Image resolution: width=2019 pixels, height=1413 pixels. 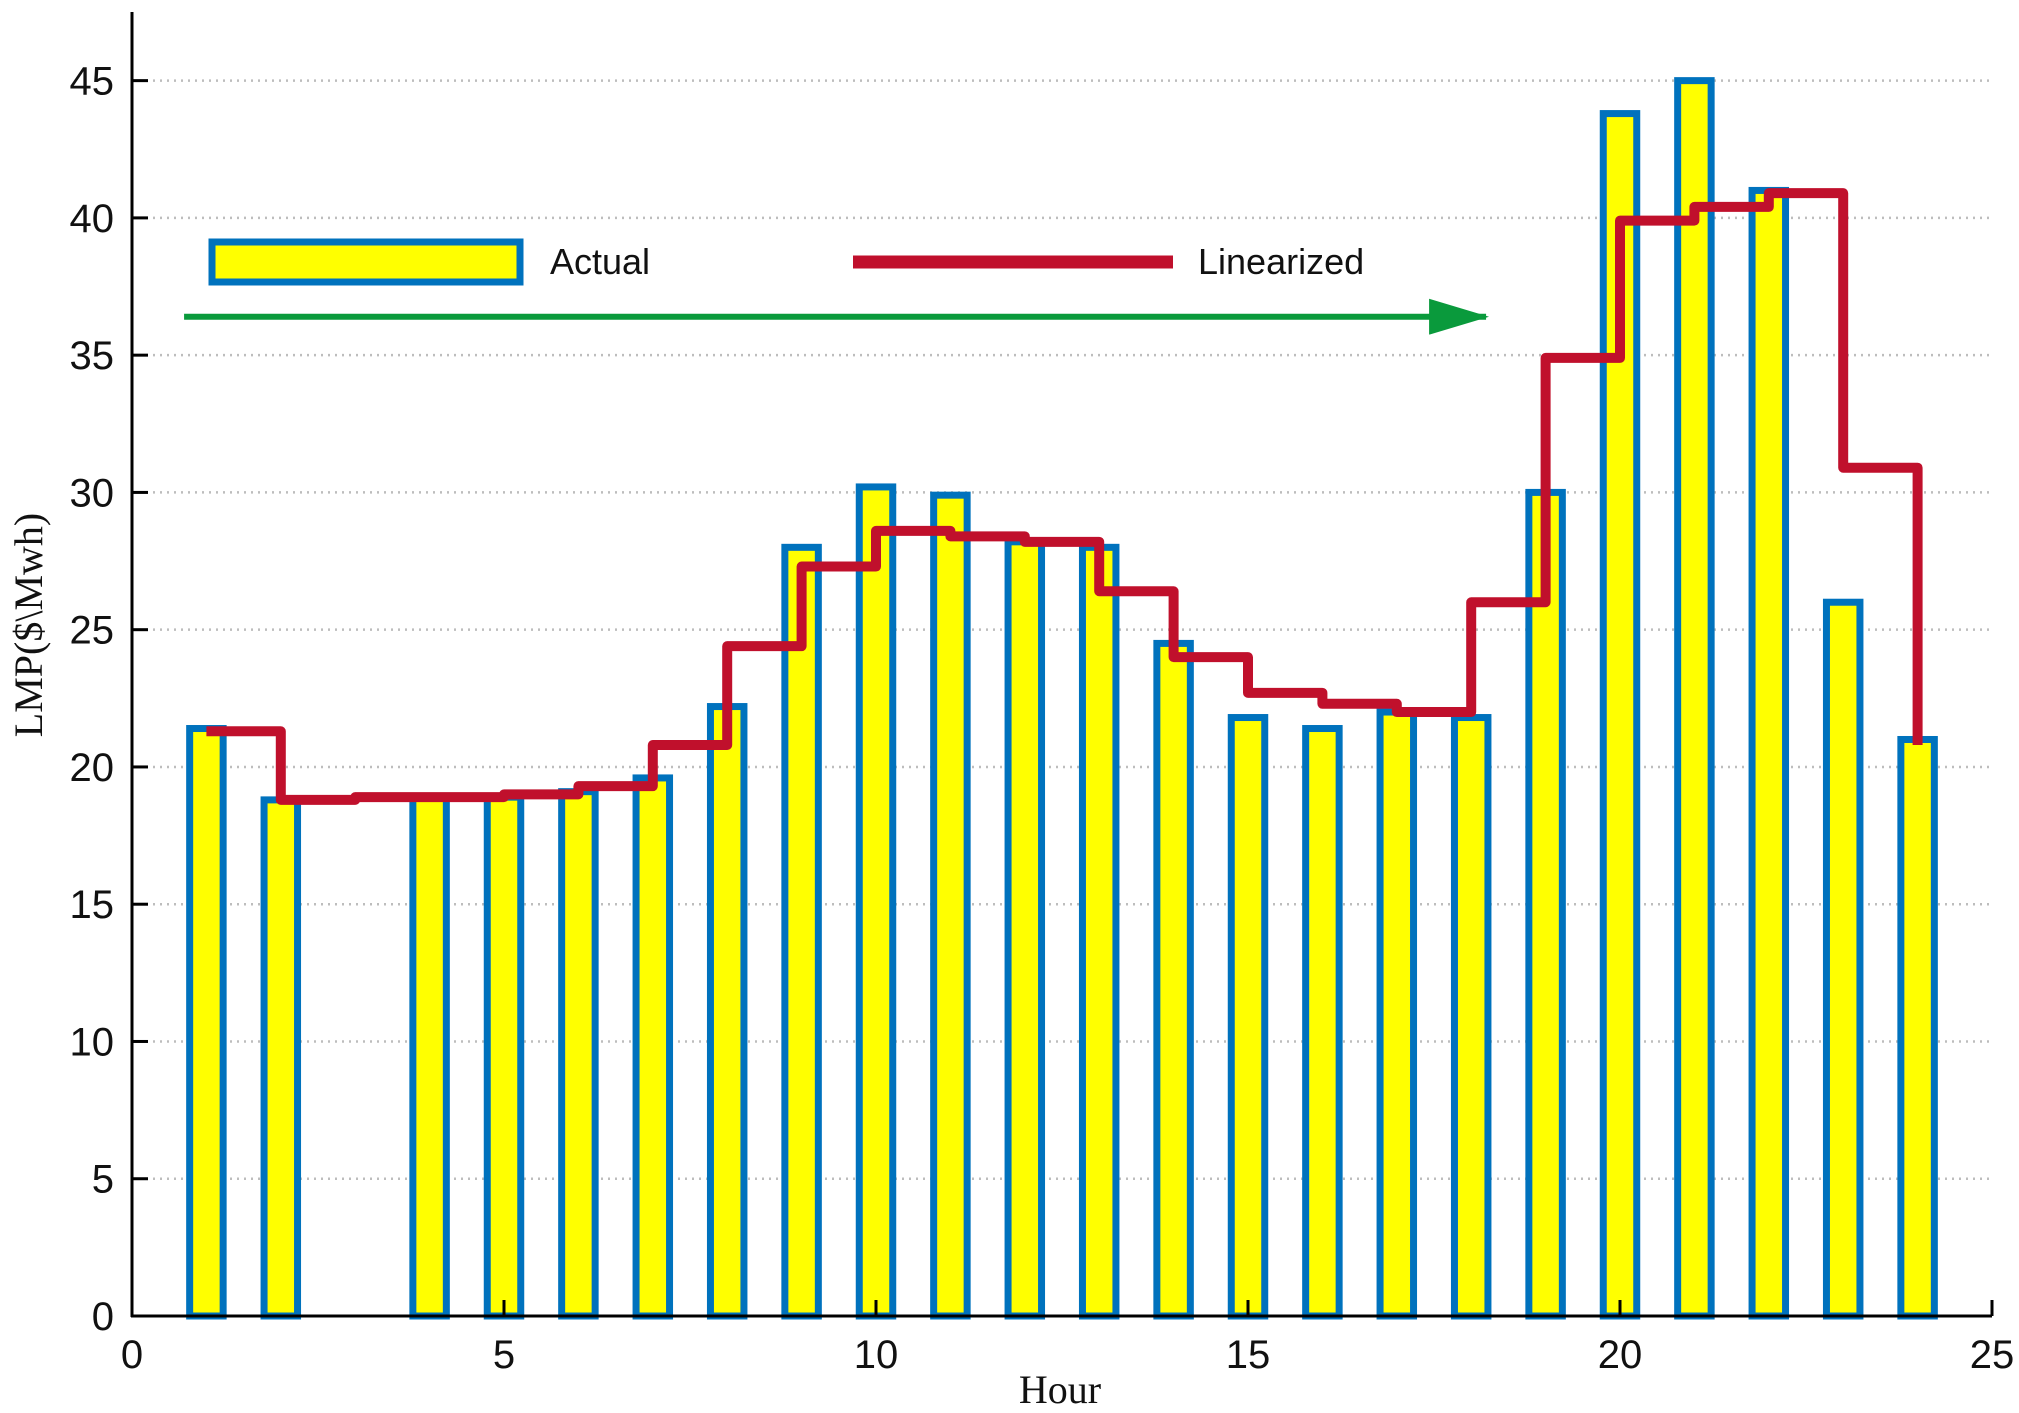 What do you see at coordinates (132, 1355) in the screenshot?
I see `x-tick-label: 0` at bounding box center [132, 1355].